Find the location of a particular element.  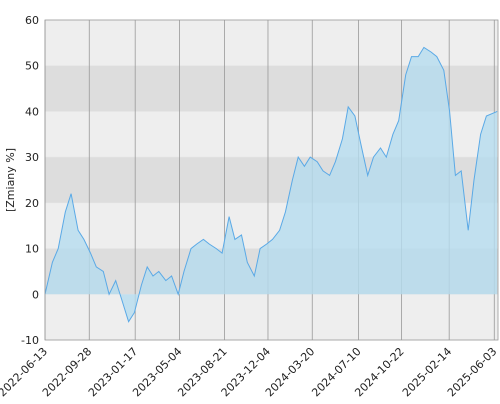

y-tick-label: 40 is located at coordinates (32, 111).